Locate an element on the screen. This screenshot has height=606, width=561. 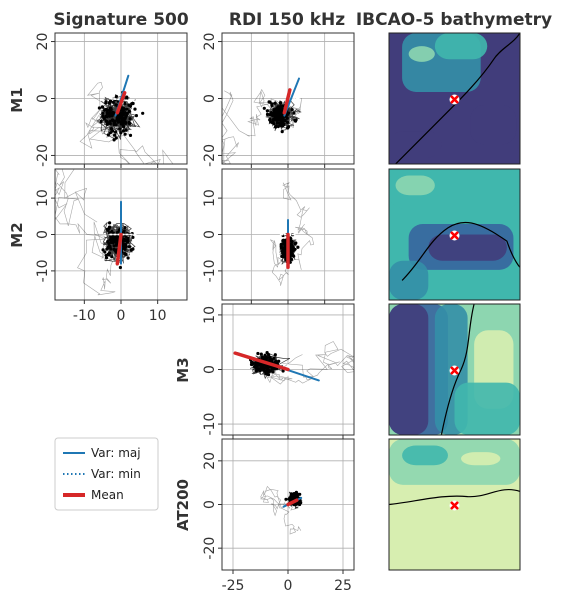
scatter-panel-m1-signature: -20 0 20 is located at coordinates (111, 100).